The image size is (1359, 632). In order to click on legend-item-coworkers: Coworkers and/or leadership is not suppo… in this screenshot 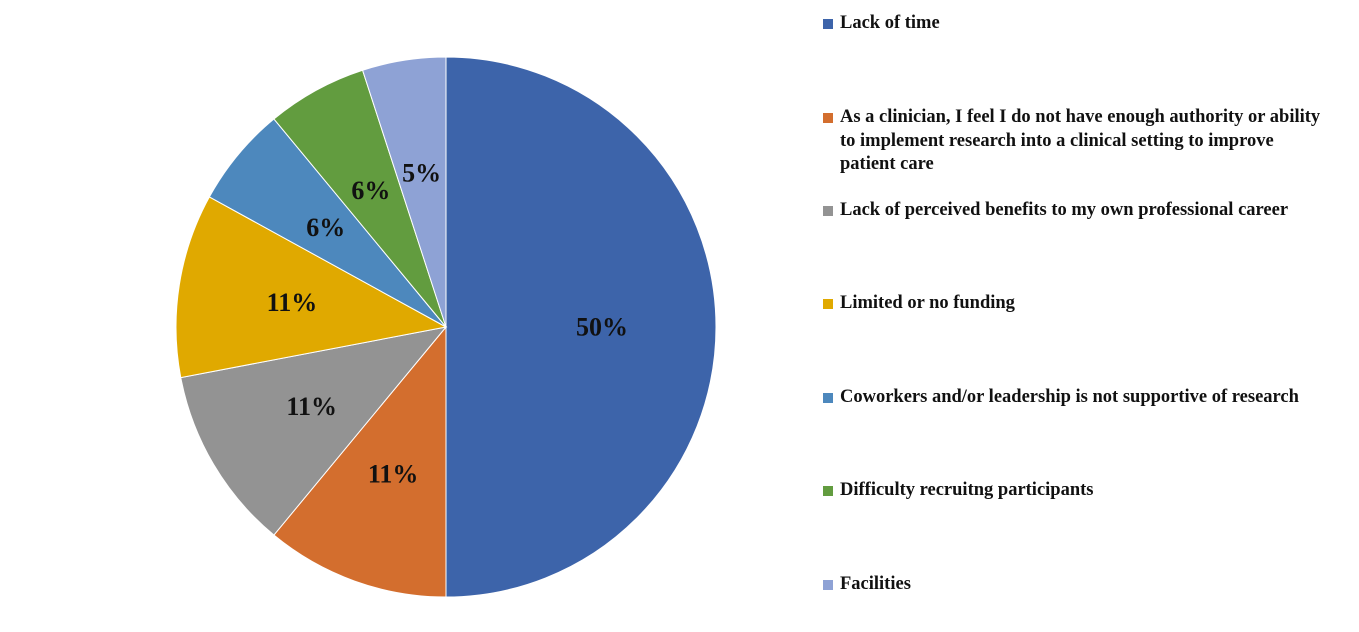, I will do `click(1078, 398)`.